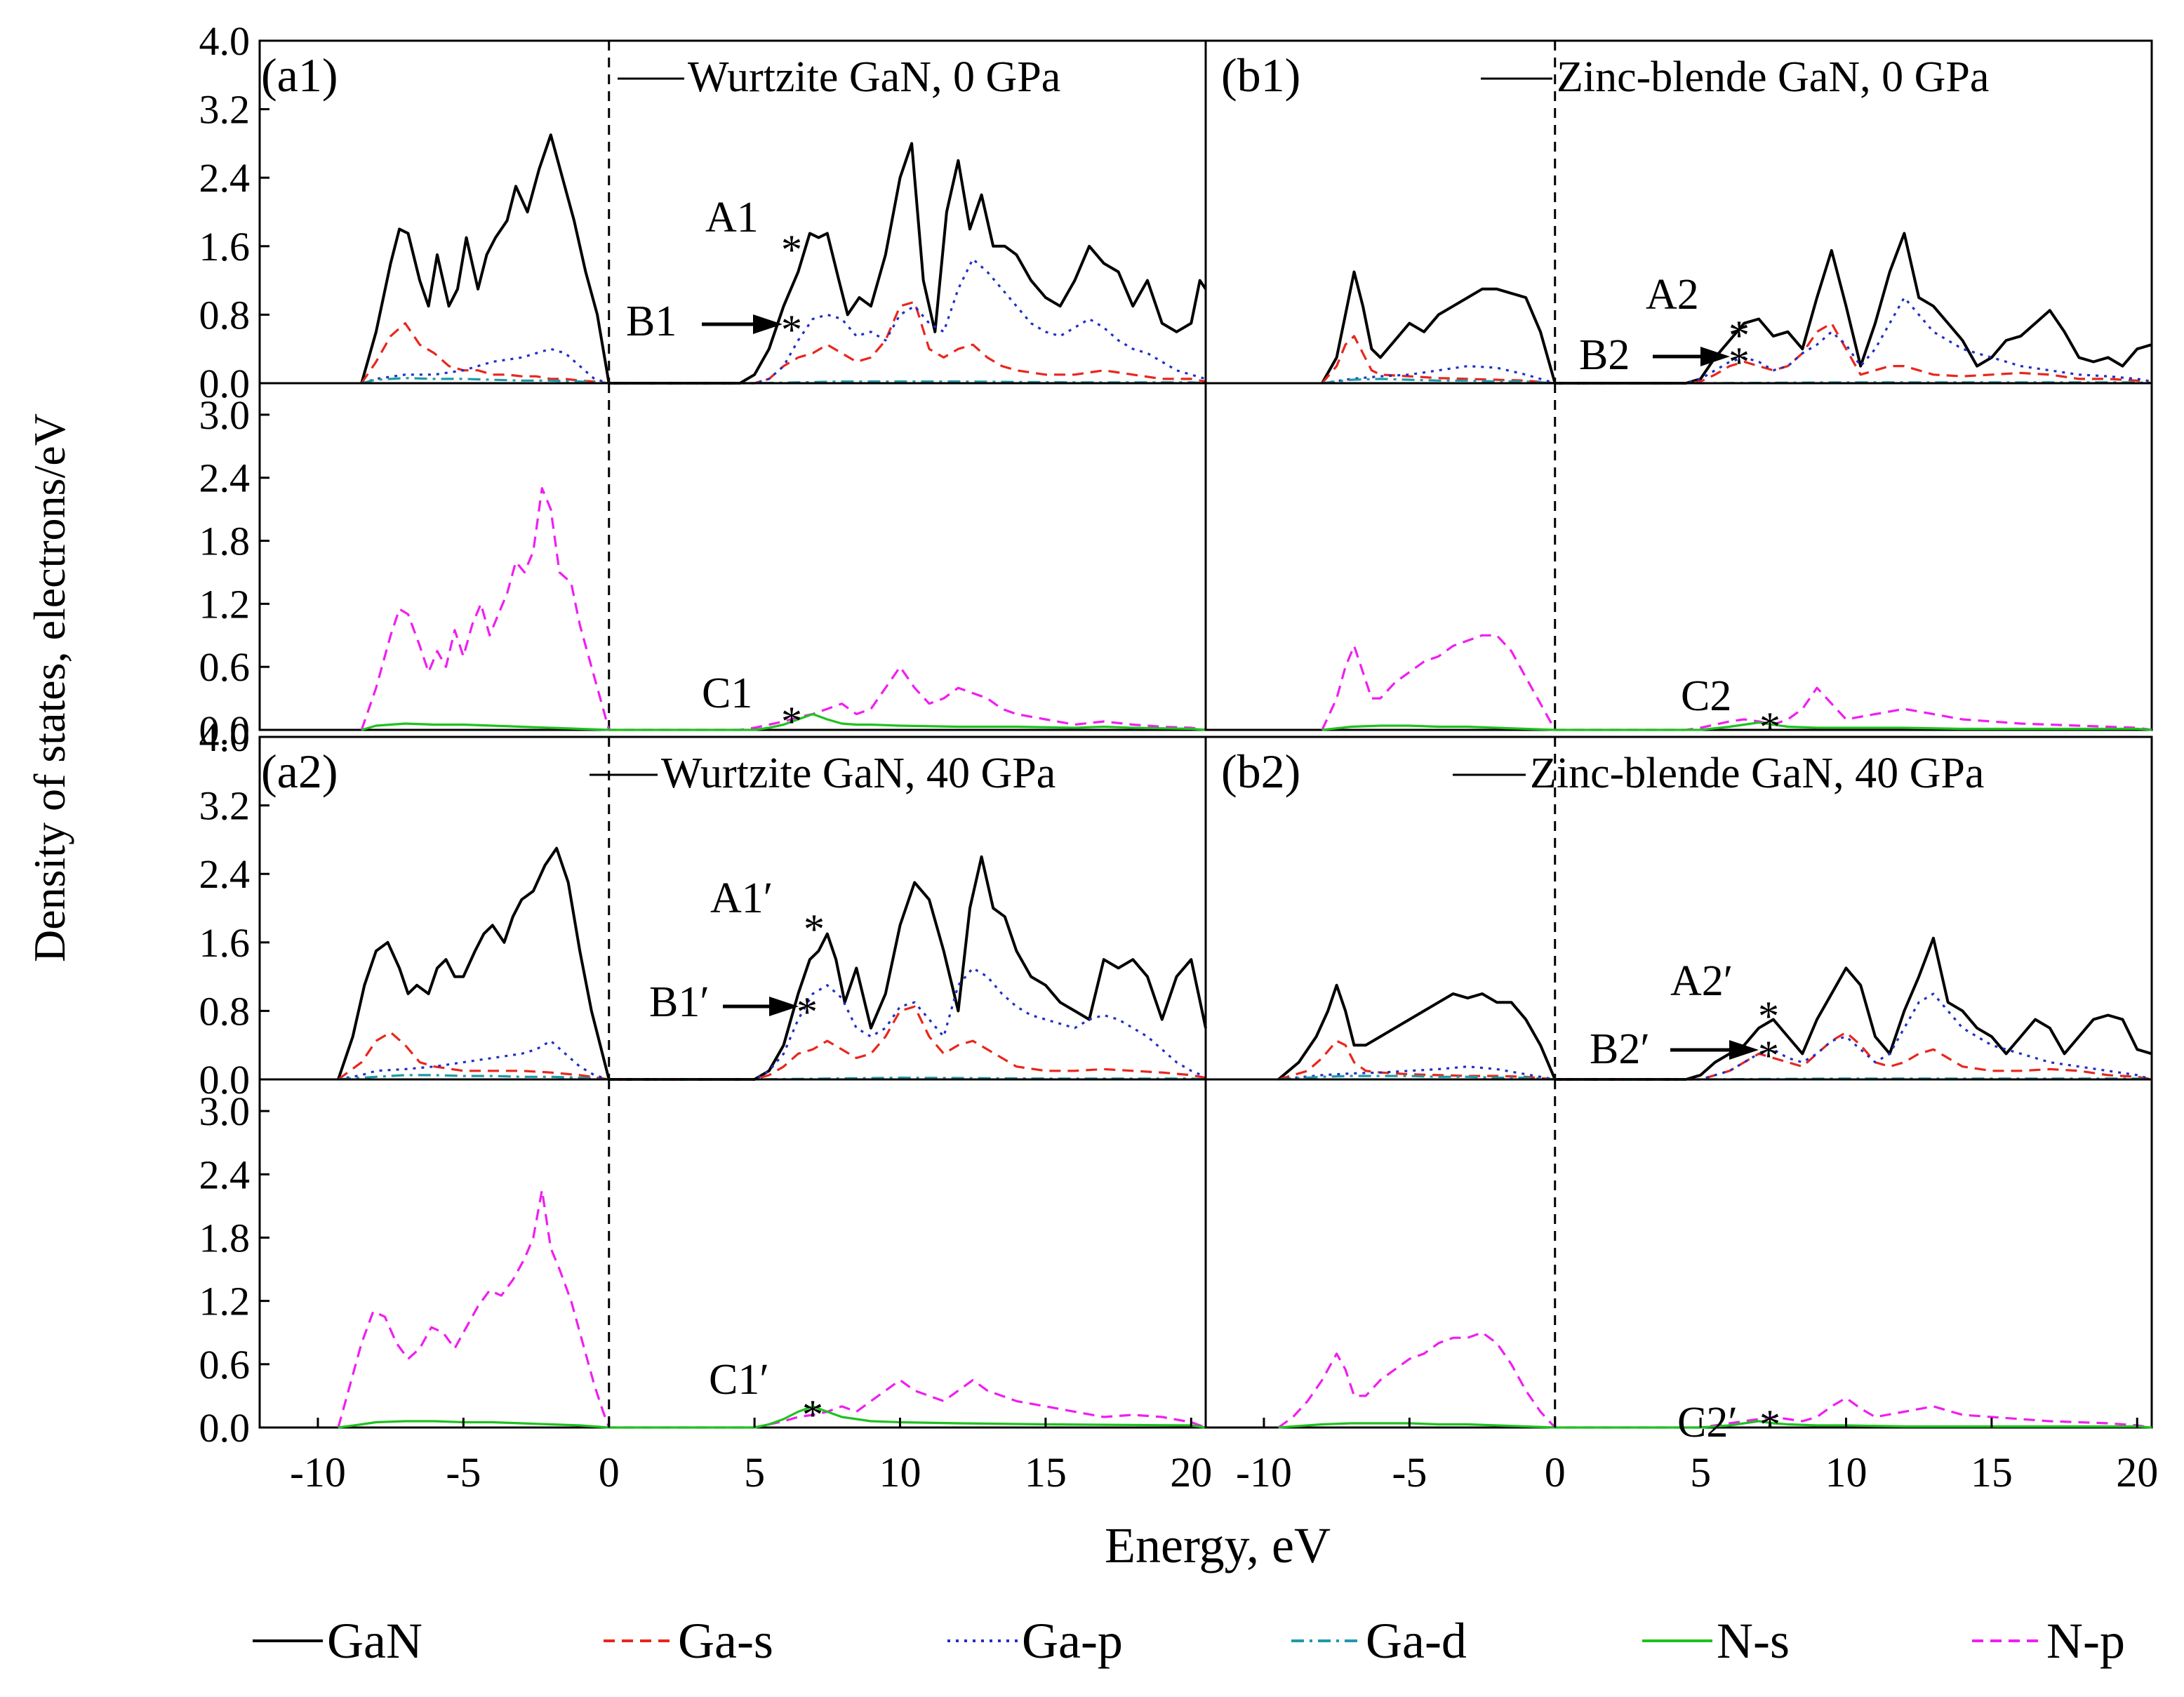 The width and height of the screenshot is (2184, 1697). I want to click on panel-frame-b1-lower, so click(1679, 556).